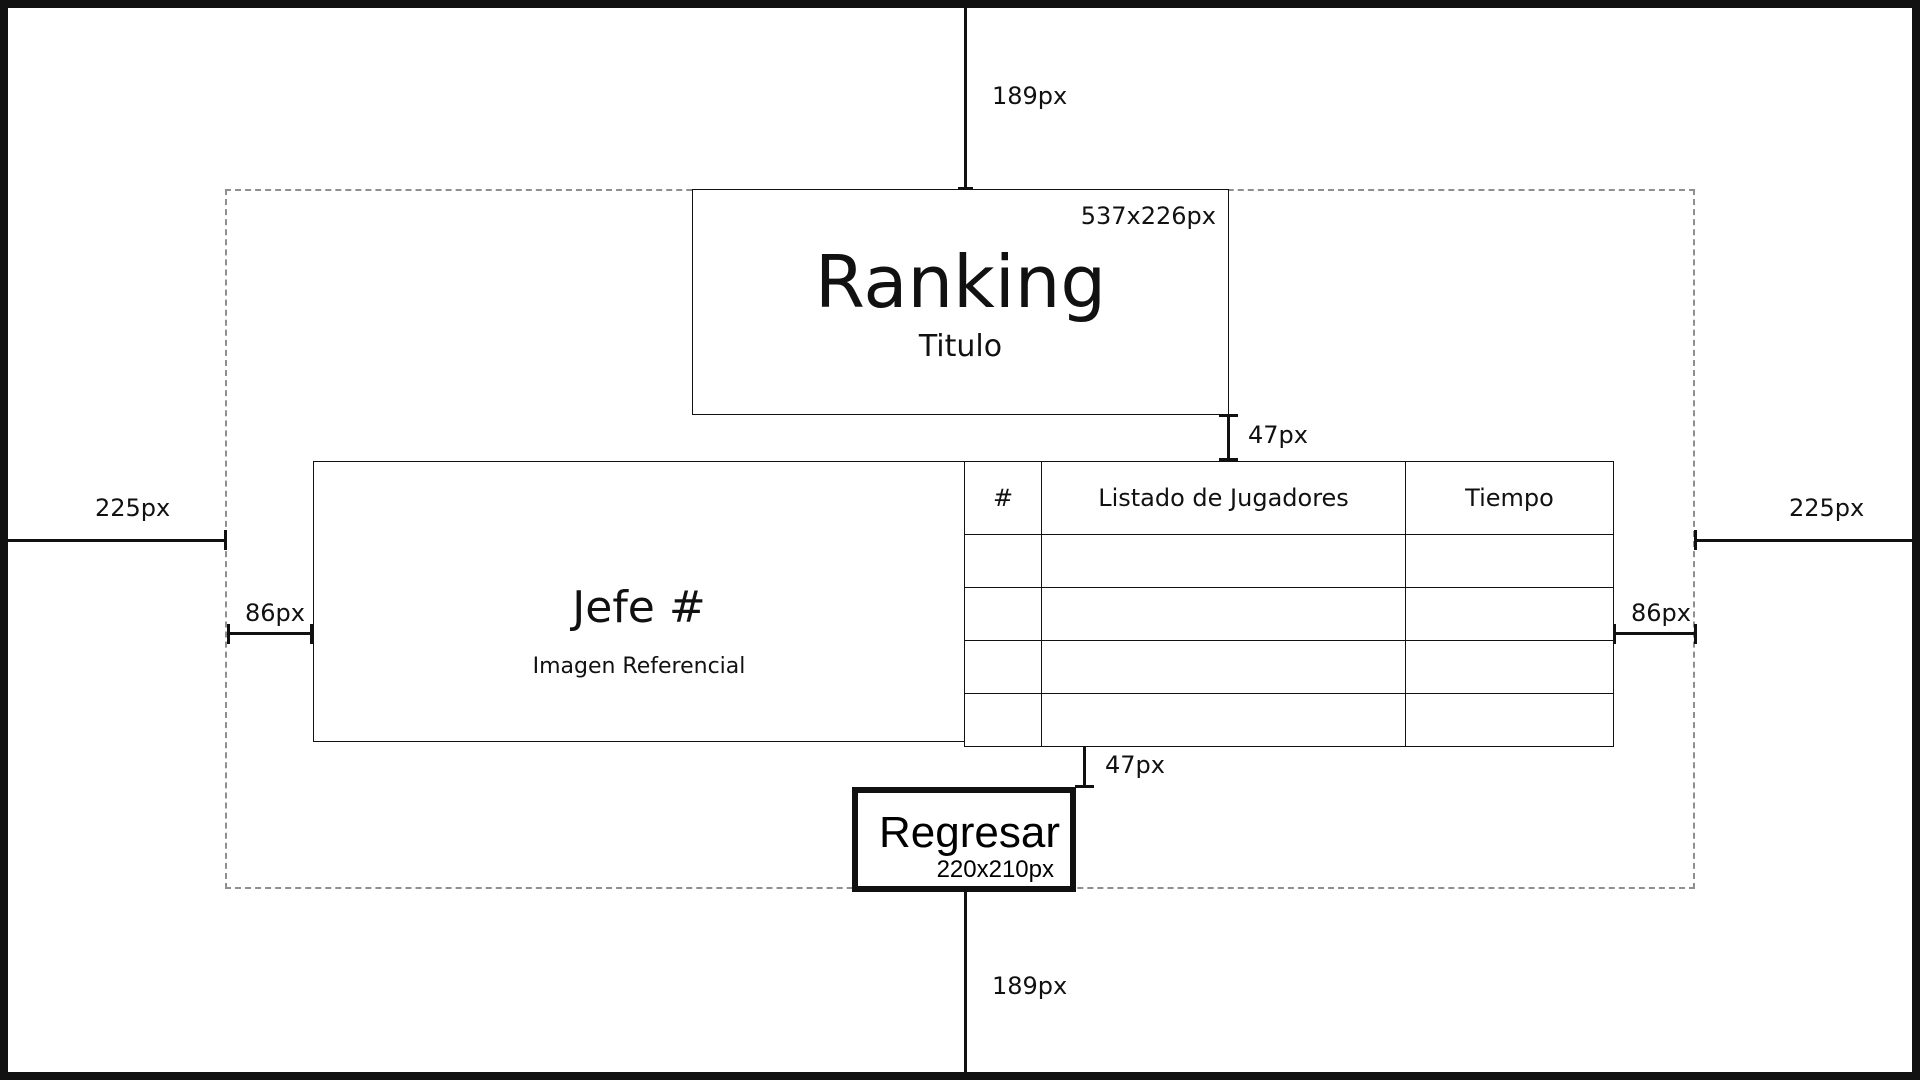  What do you see at coordinates (1148, 216) in the screenshot?
I see `title-size-label: 537x226px` at bounding box center [1148, 216].